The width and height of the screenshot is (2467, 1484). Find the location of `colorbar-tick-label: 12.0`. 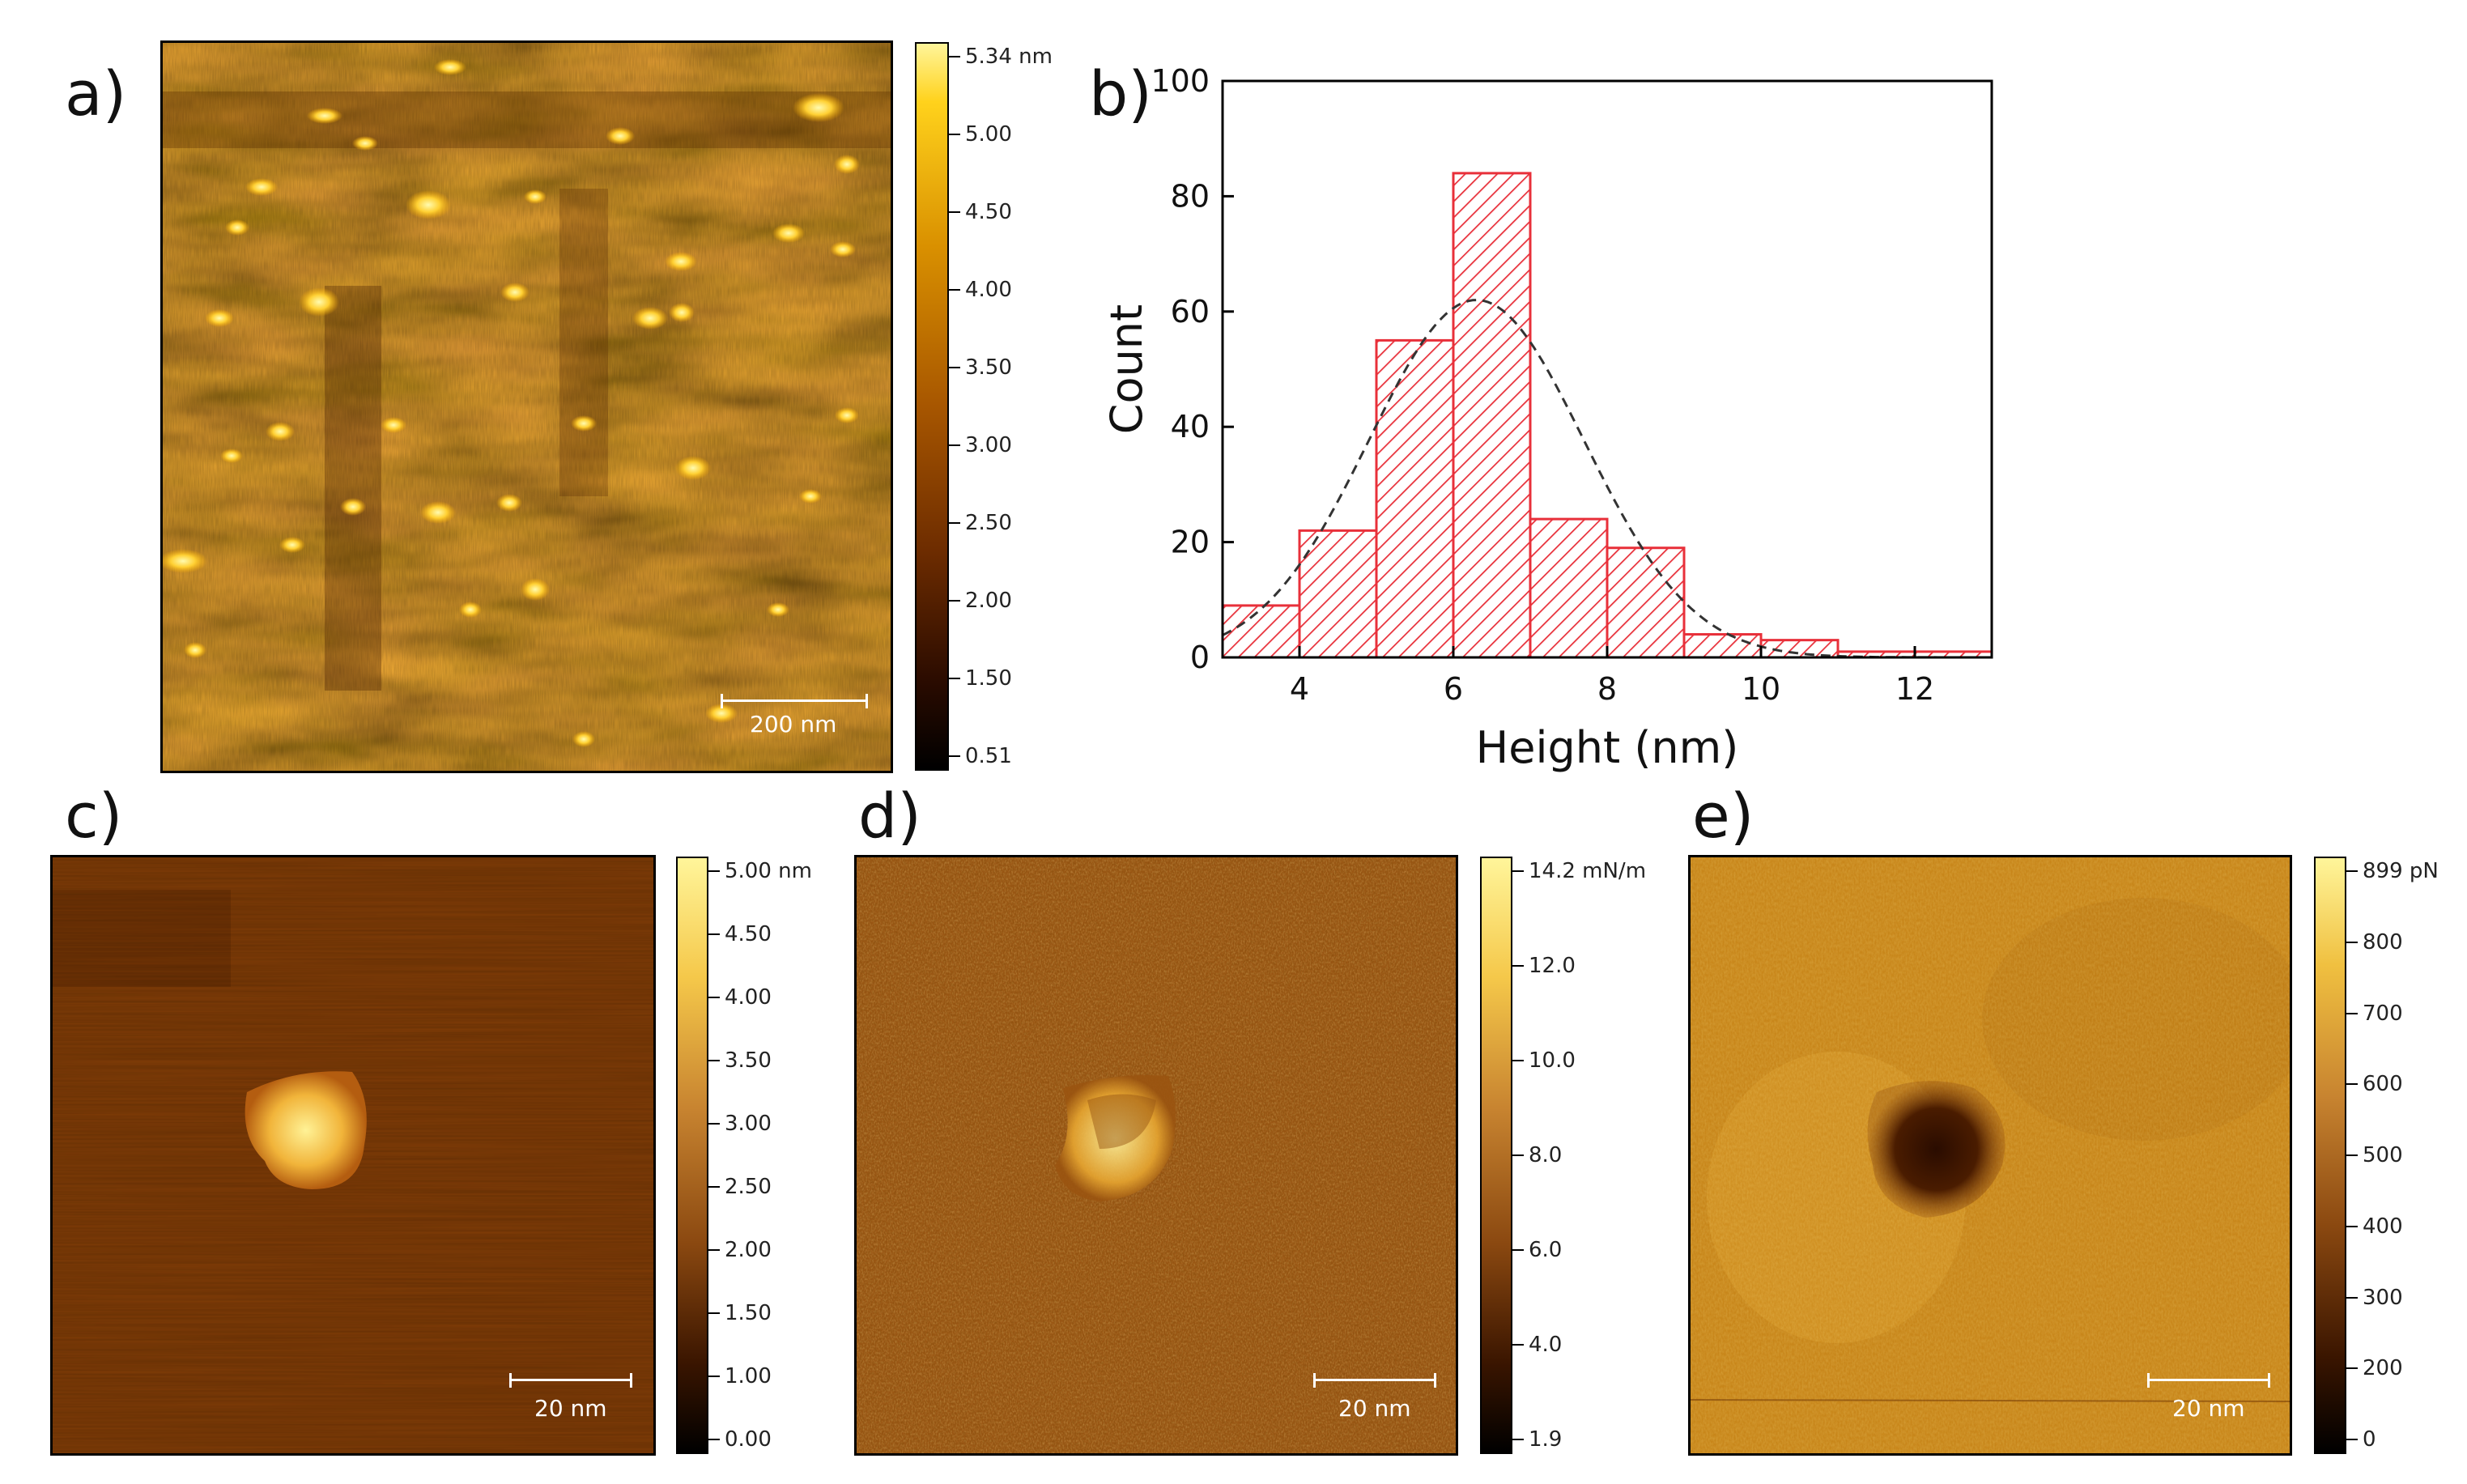

colorbar-tick-label: 12.0 is located at coordinates (1552, 966).